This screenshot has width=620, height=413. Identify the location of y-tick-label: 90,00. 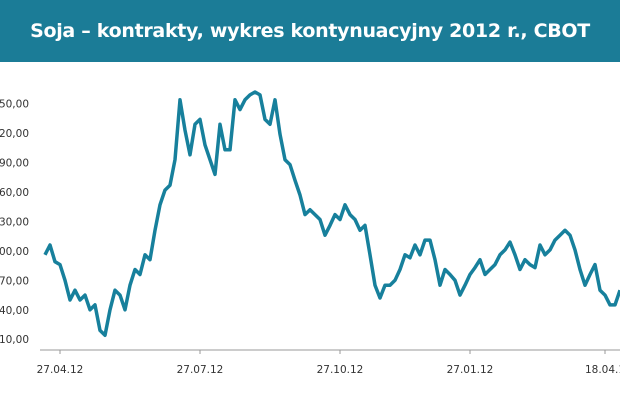
(14, 164).